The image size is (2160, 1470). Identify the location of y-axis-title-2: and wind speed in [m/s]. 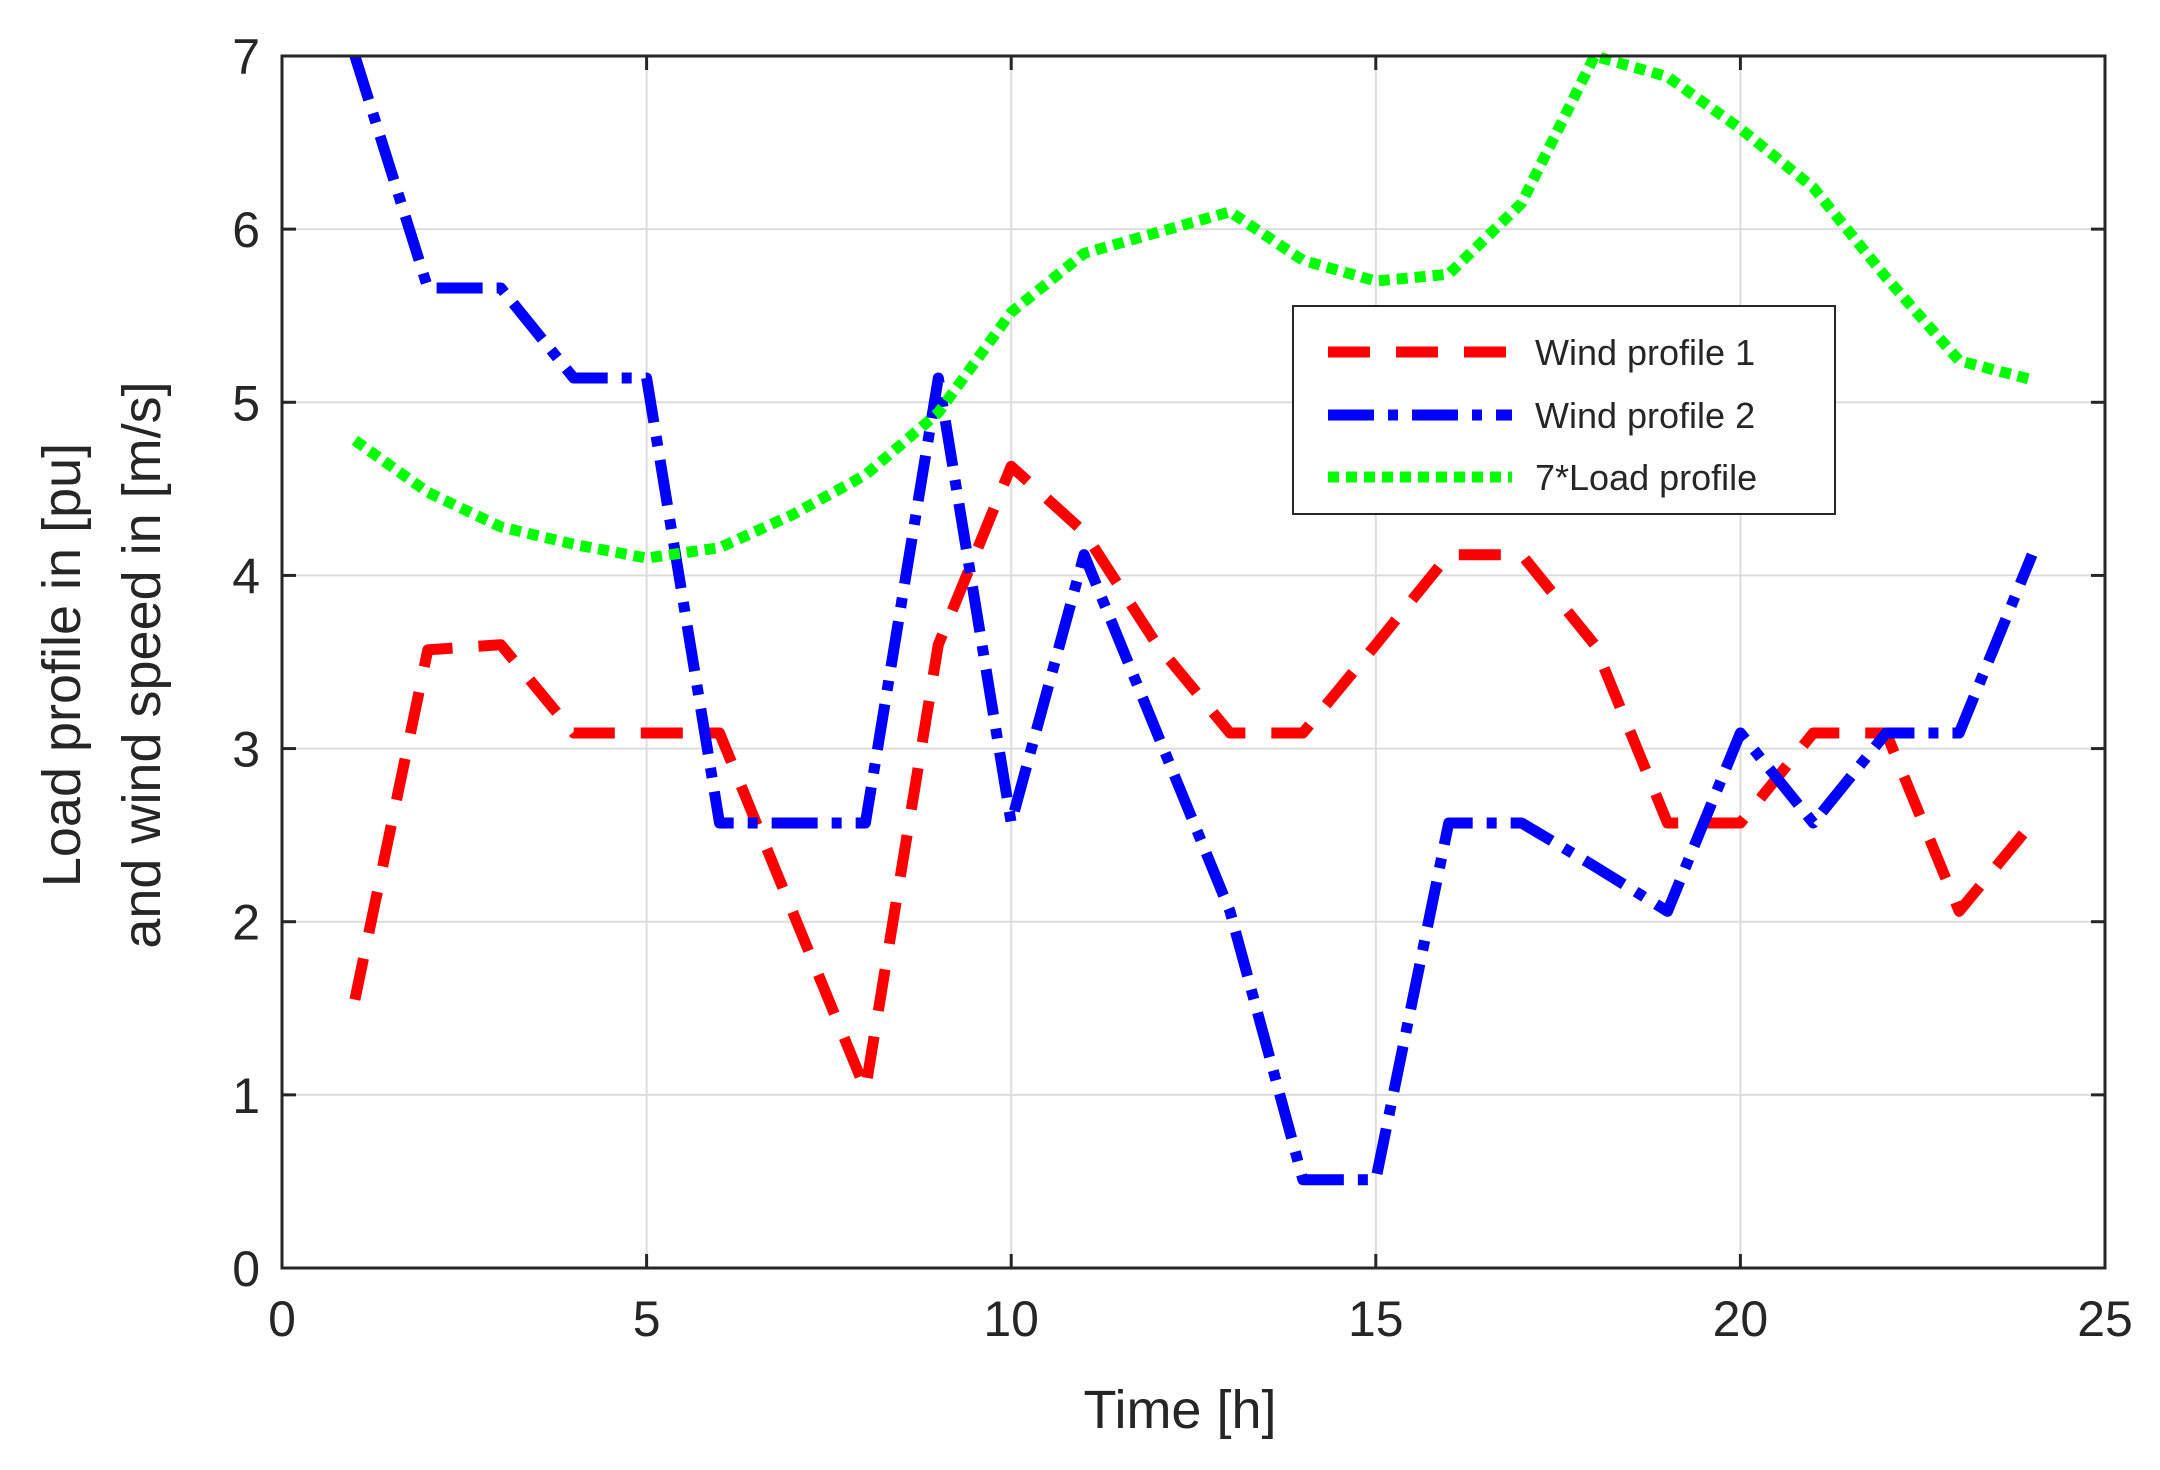
(142, 664).